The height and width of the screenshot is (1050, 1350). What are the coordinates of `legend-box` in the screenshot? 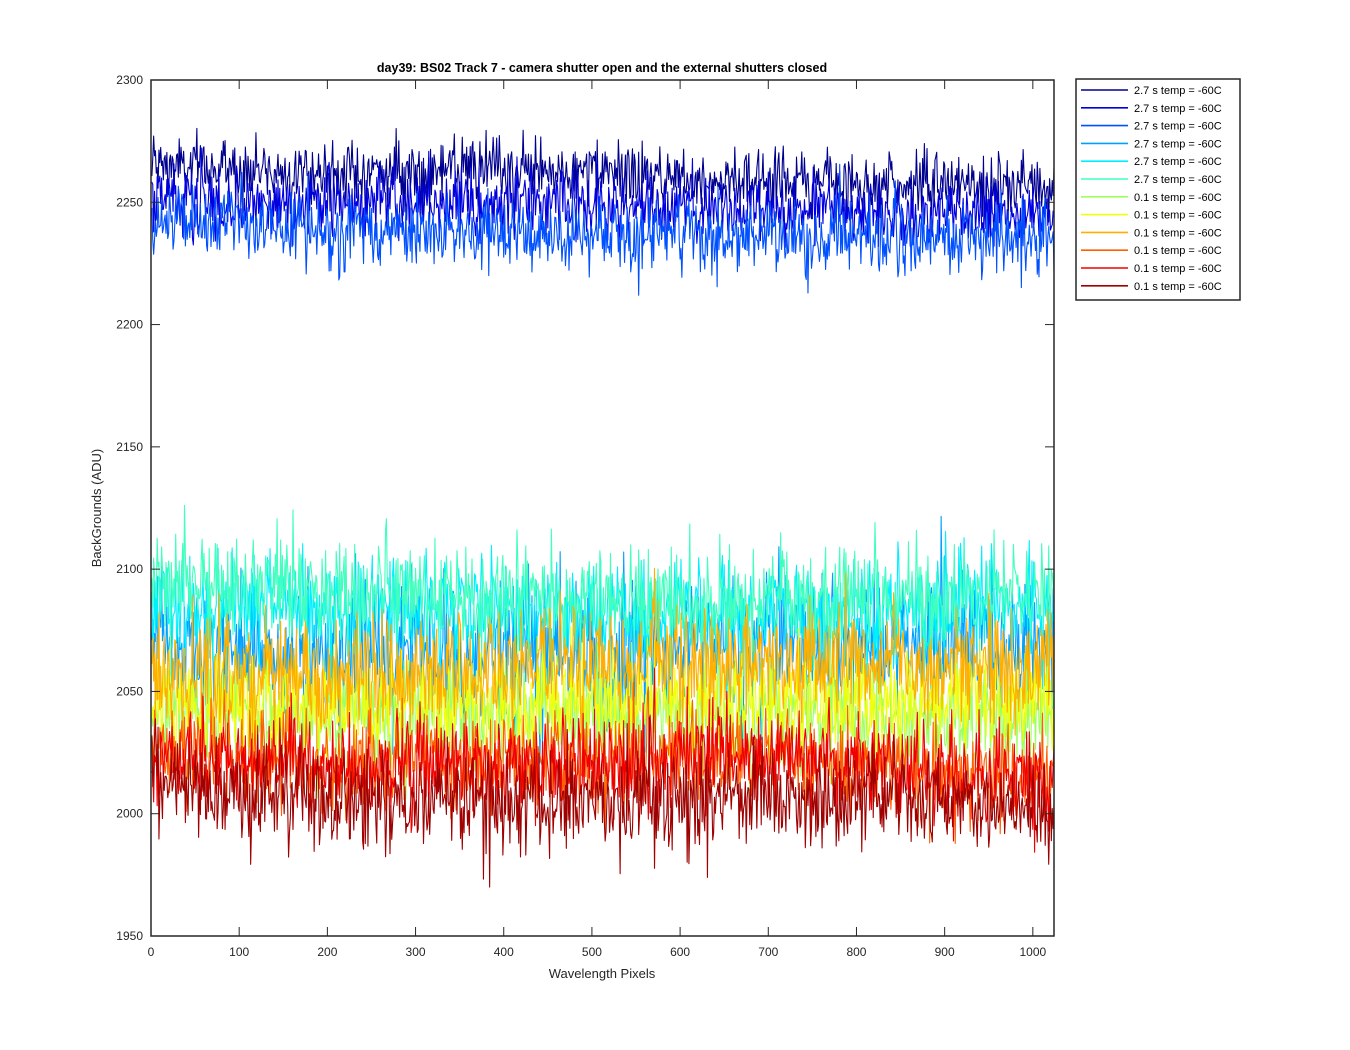 It's located at (1158, 189).